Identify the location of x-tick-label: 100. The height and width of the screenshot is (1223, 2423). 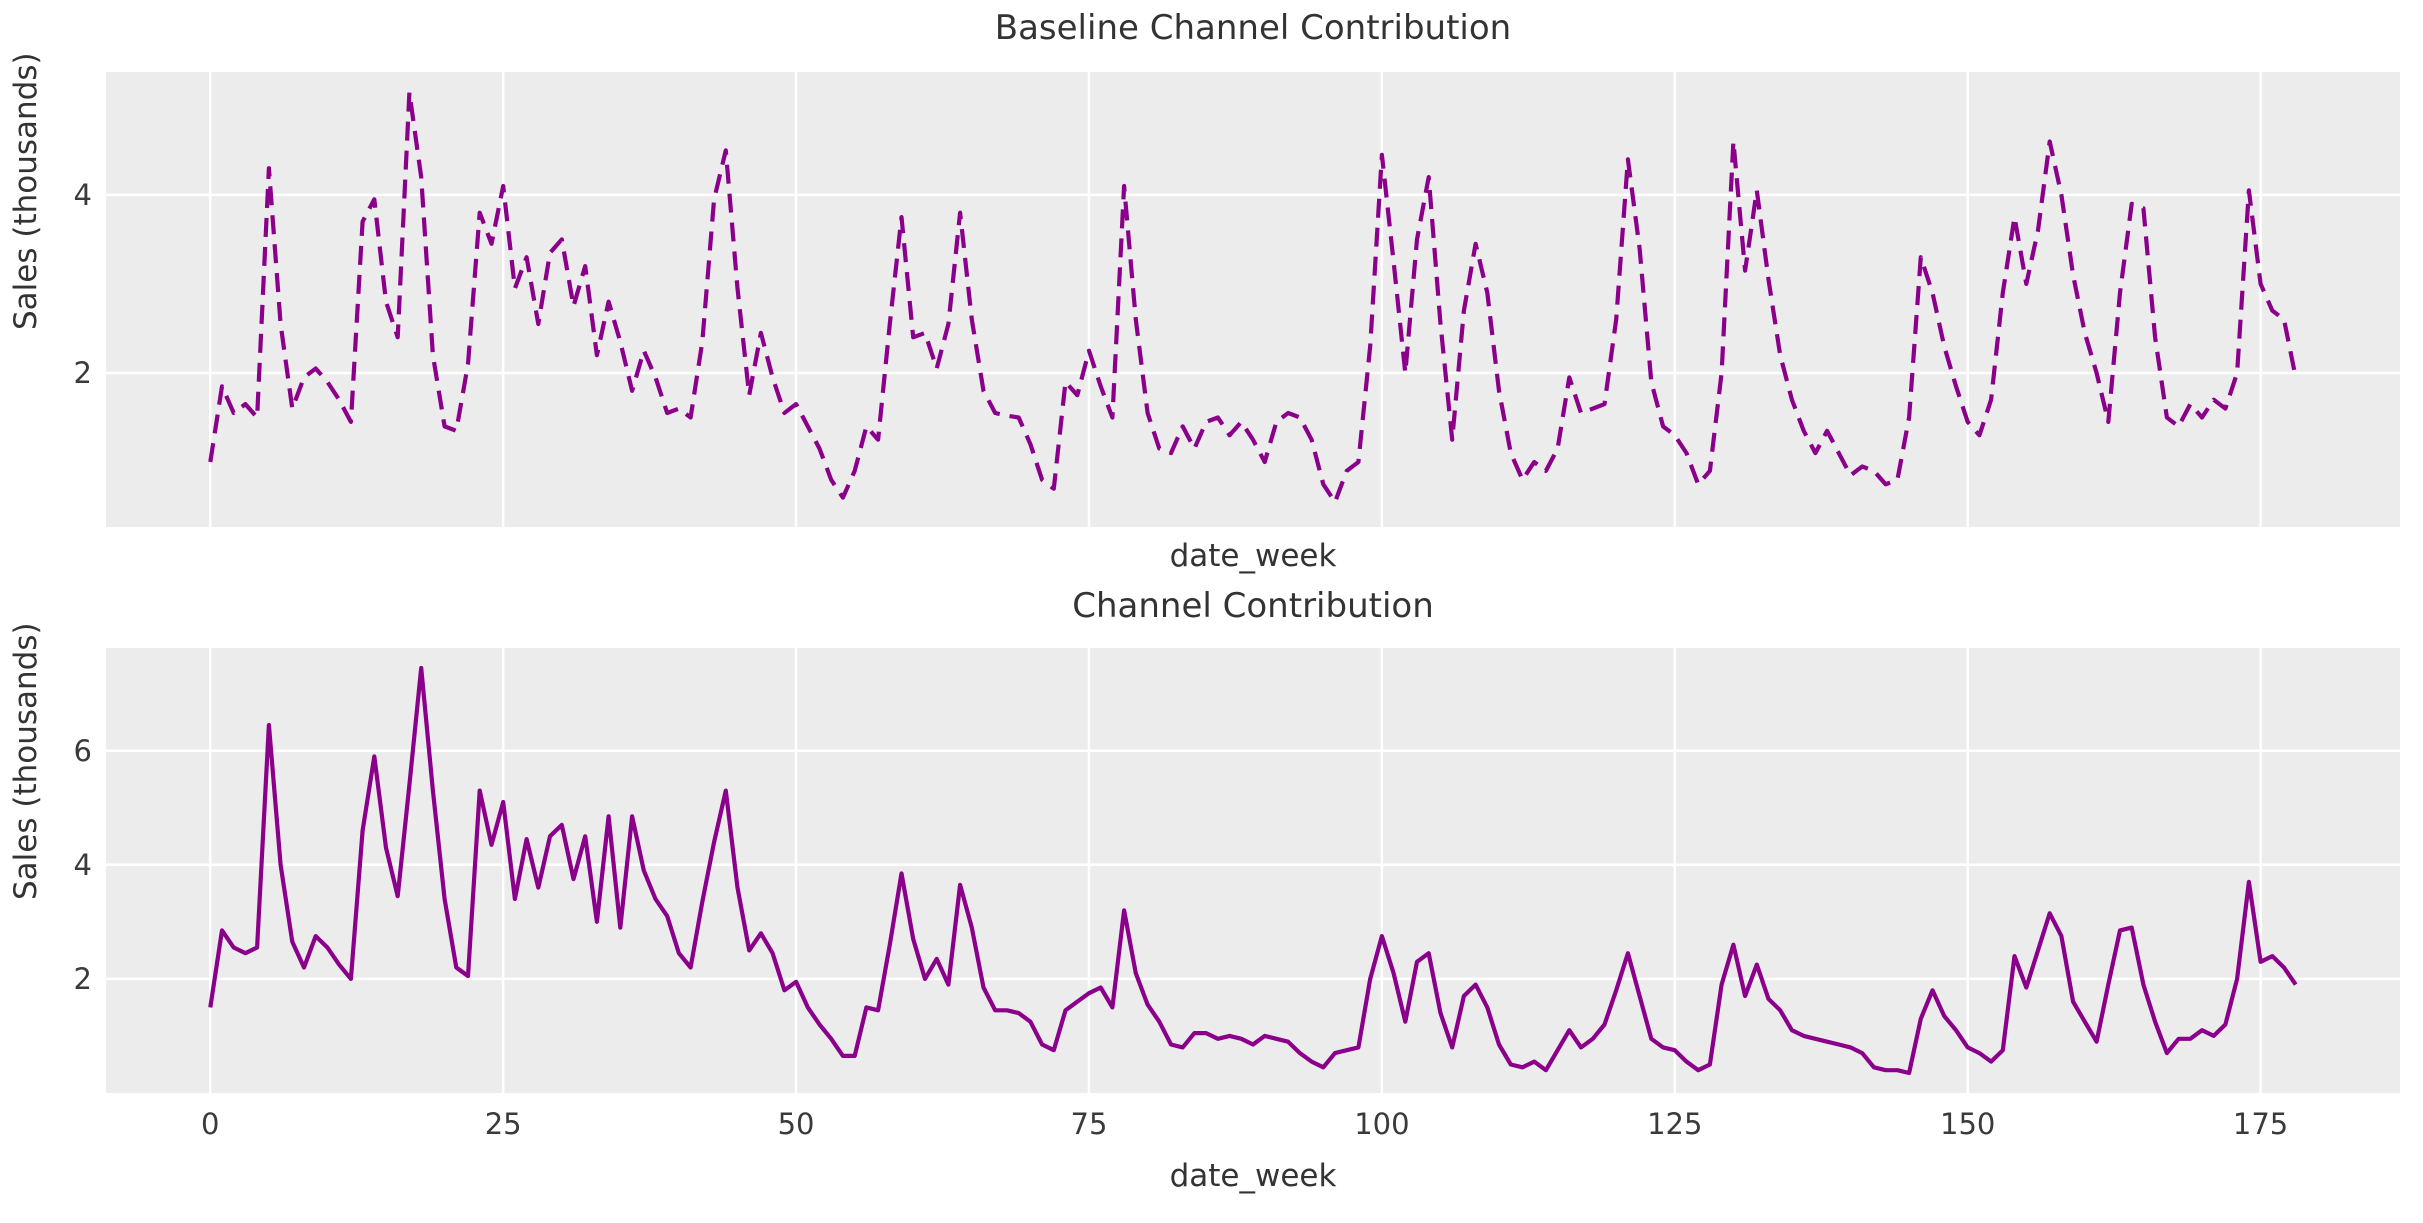
(1382, 1124).